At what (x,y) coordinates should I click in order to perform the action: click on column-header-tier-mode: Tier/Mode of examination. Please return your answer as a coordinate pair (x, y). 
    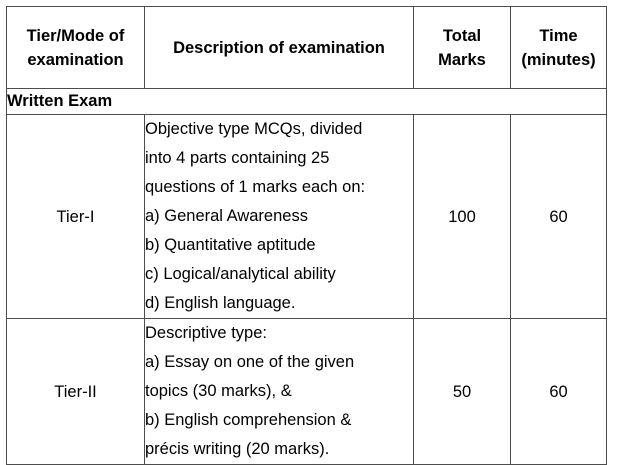
    Looking at the image, I should click on (75, 47).